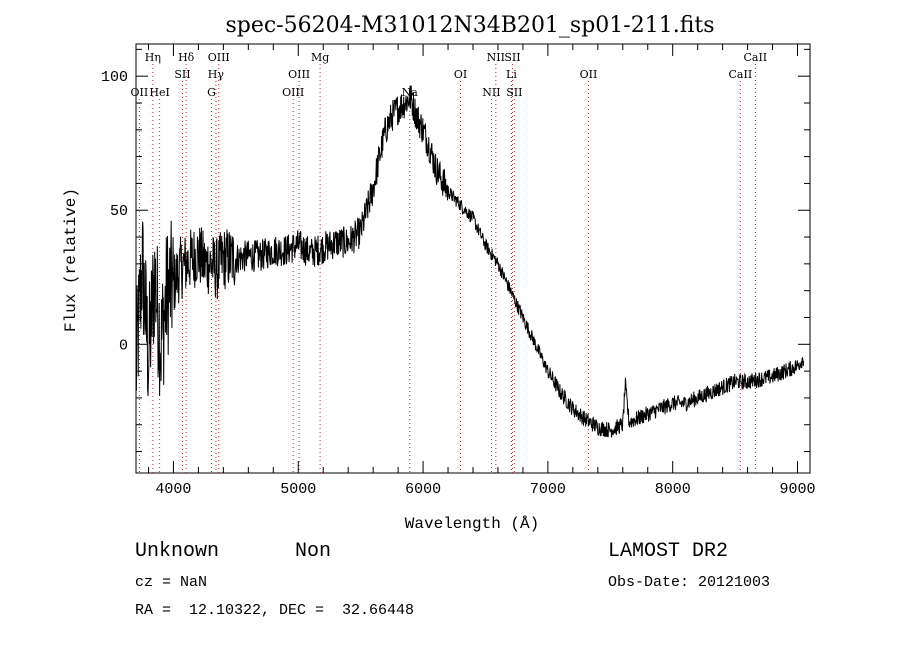  I want to click on x-tick-label: 5000, so click(298, 489).